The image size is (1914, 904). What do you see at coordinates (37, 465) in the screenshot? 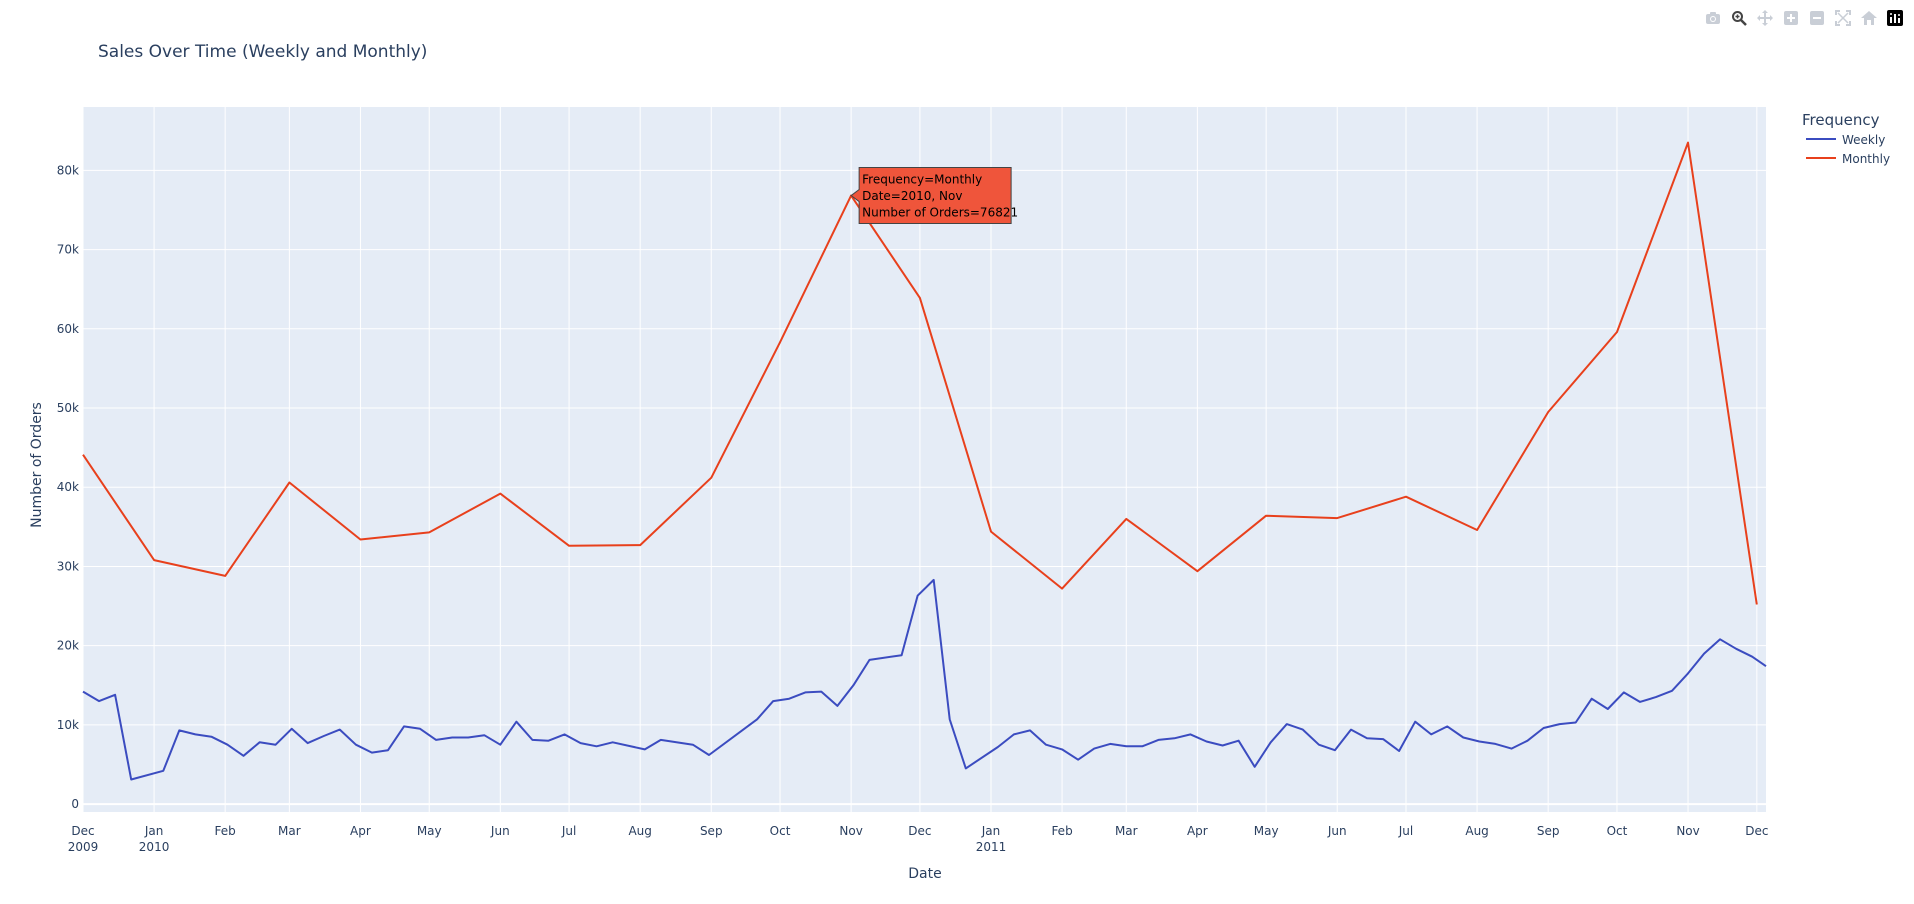
I see `y-axis-label: Number of Orders` at bounding box center [37, 465].